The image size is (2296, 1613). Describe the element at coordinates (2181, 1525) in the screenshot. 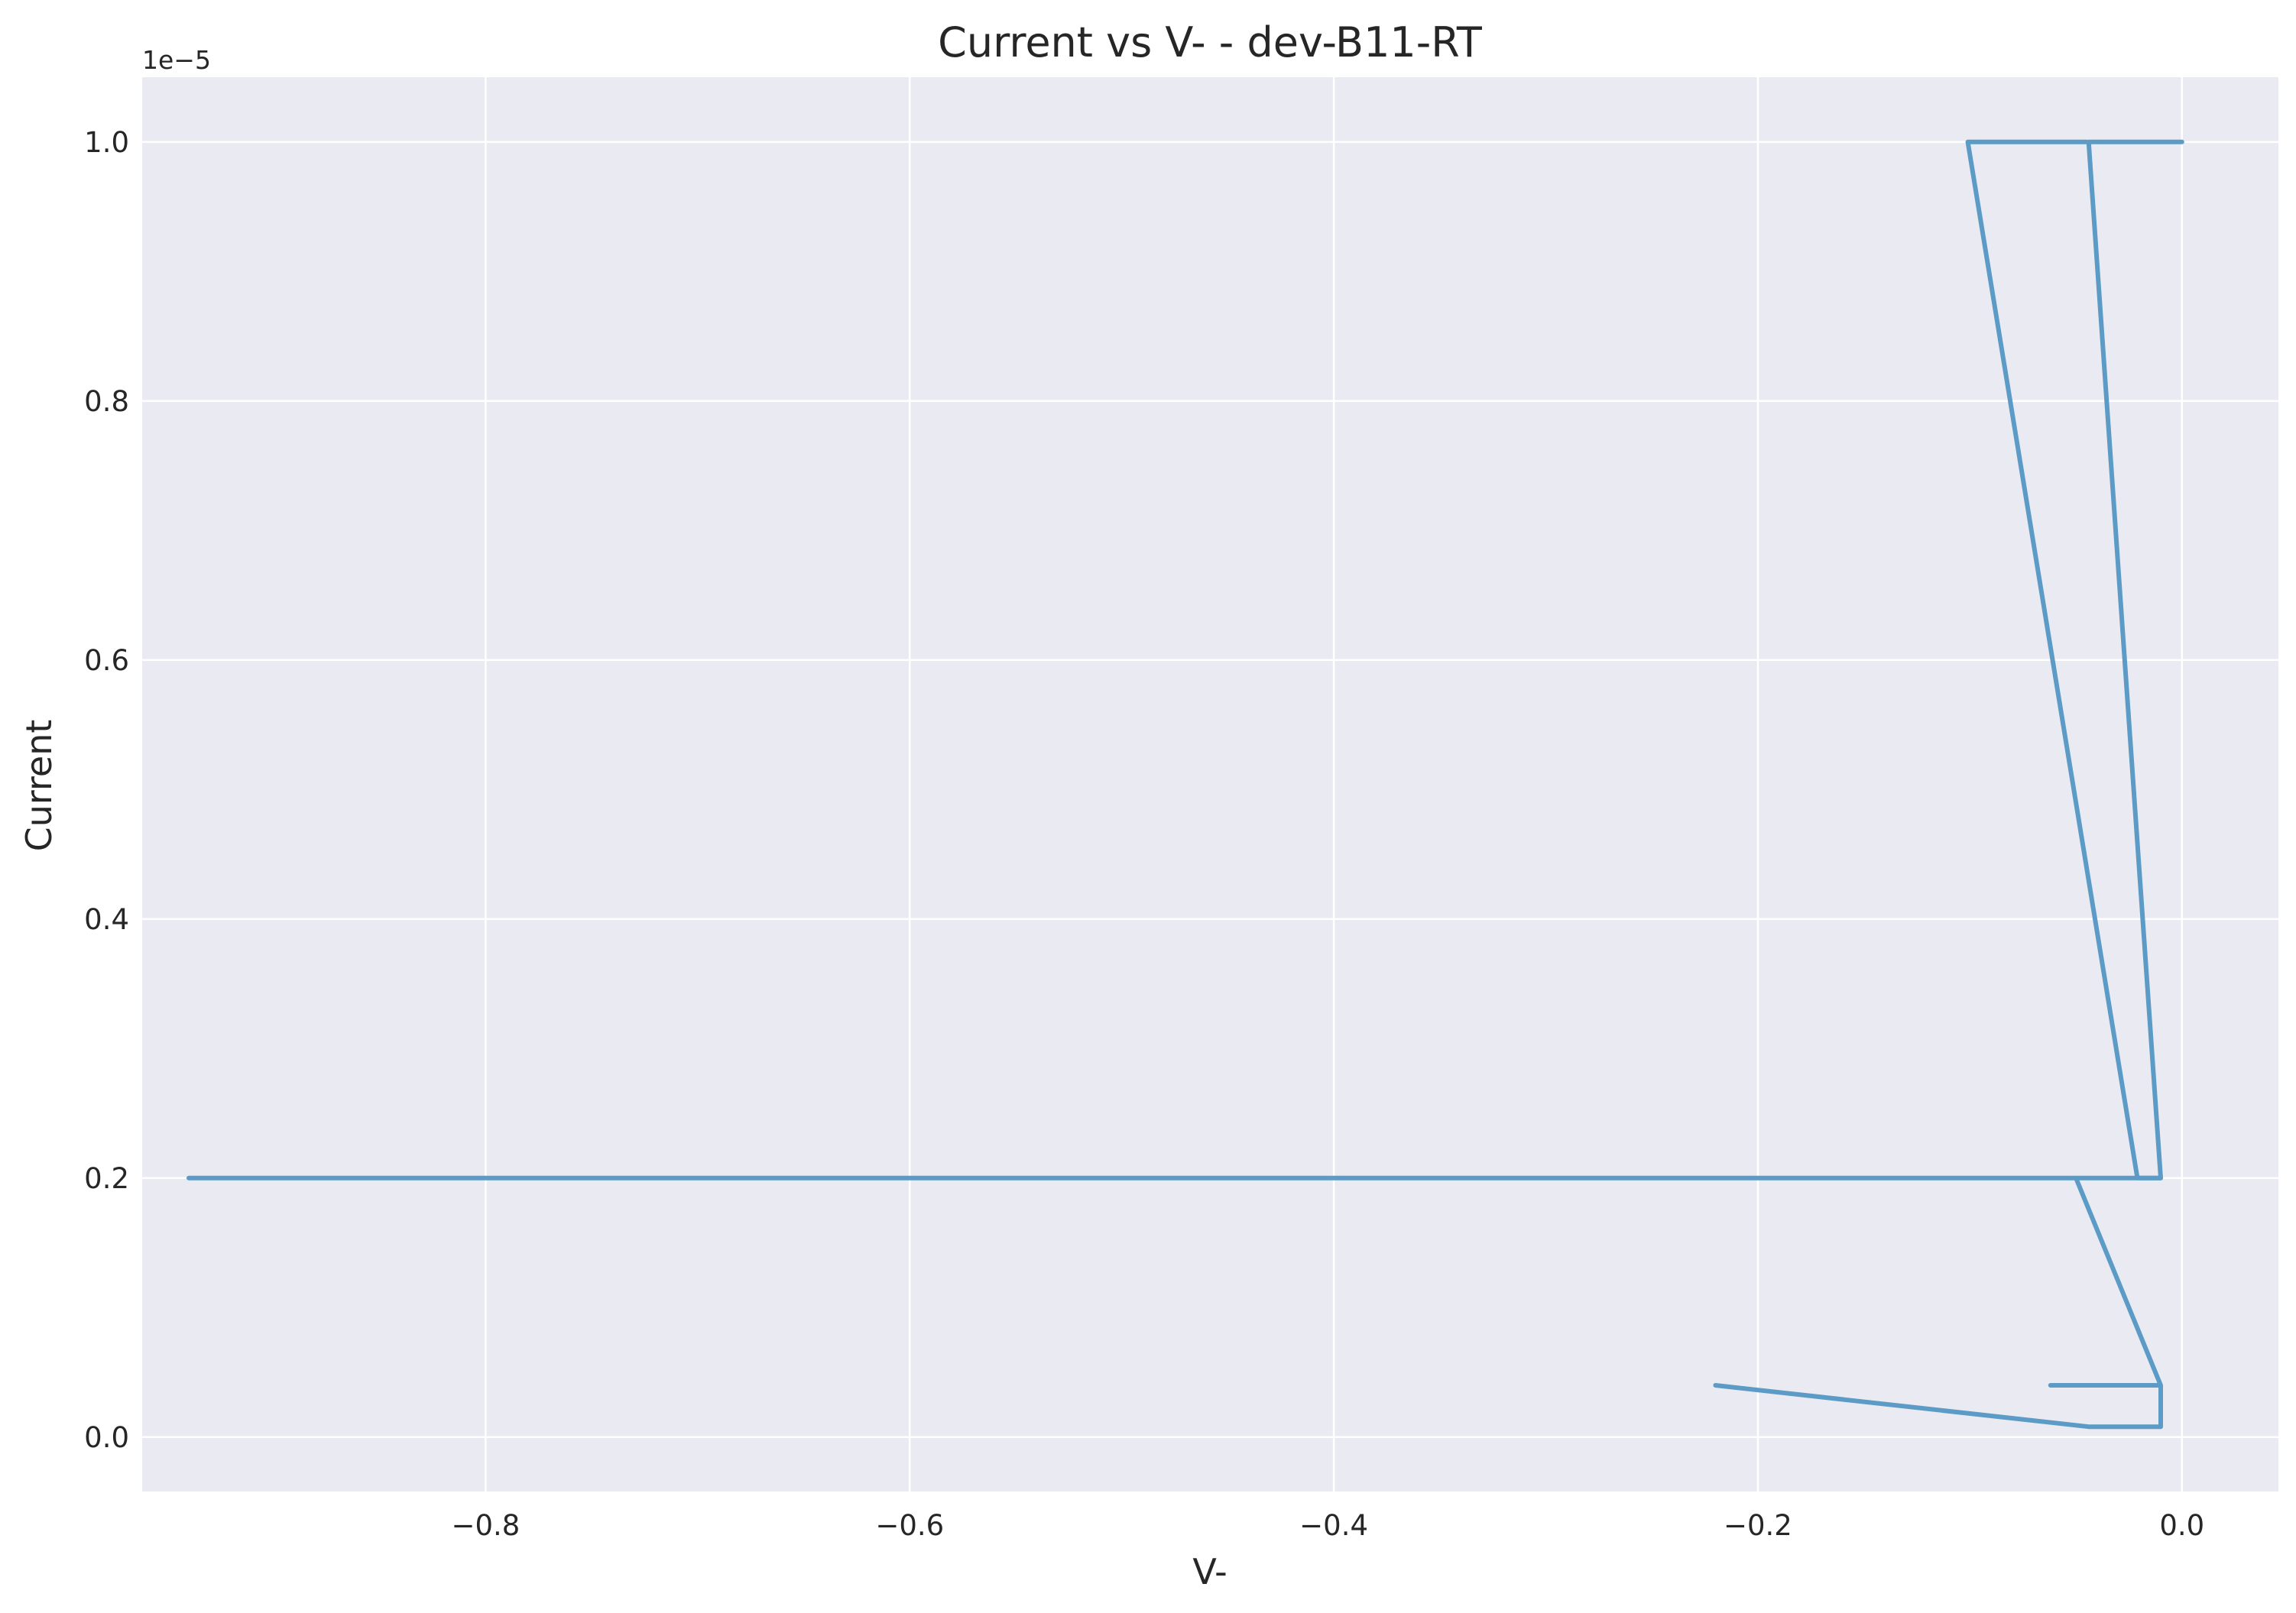

I see `x-tick-label: 0.0` at that location.